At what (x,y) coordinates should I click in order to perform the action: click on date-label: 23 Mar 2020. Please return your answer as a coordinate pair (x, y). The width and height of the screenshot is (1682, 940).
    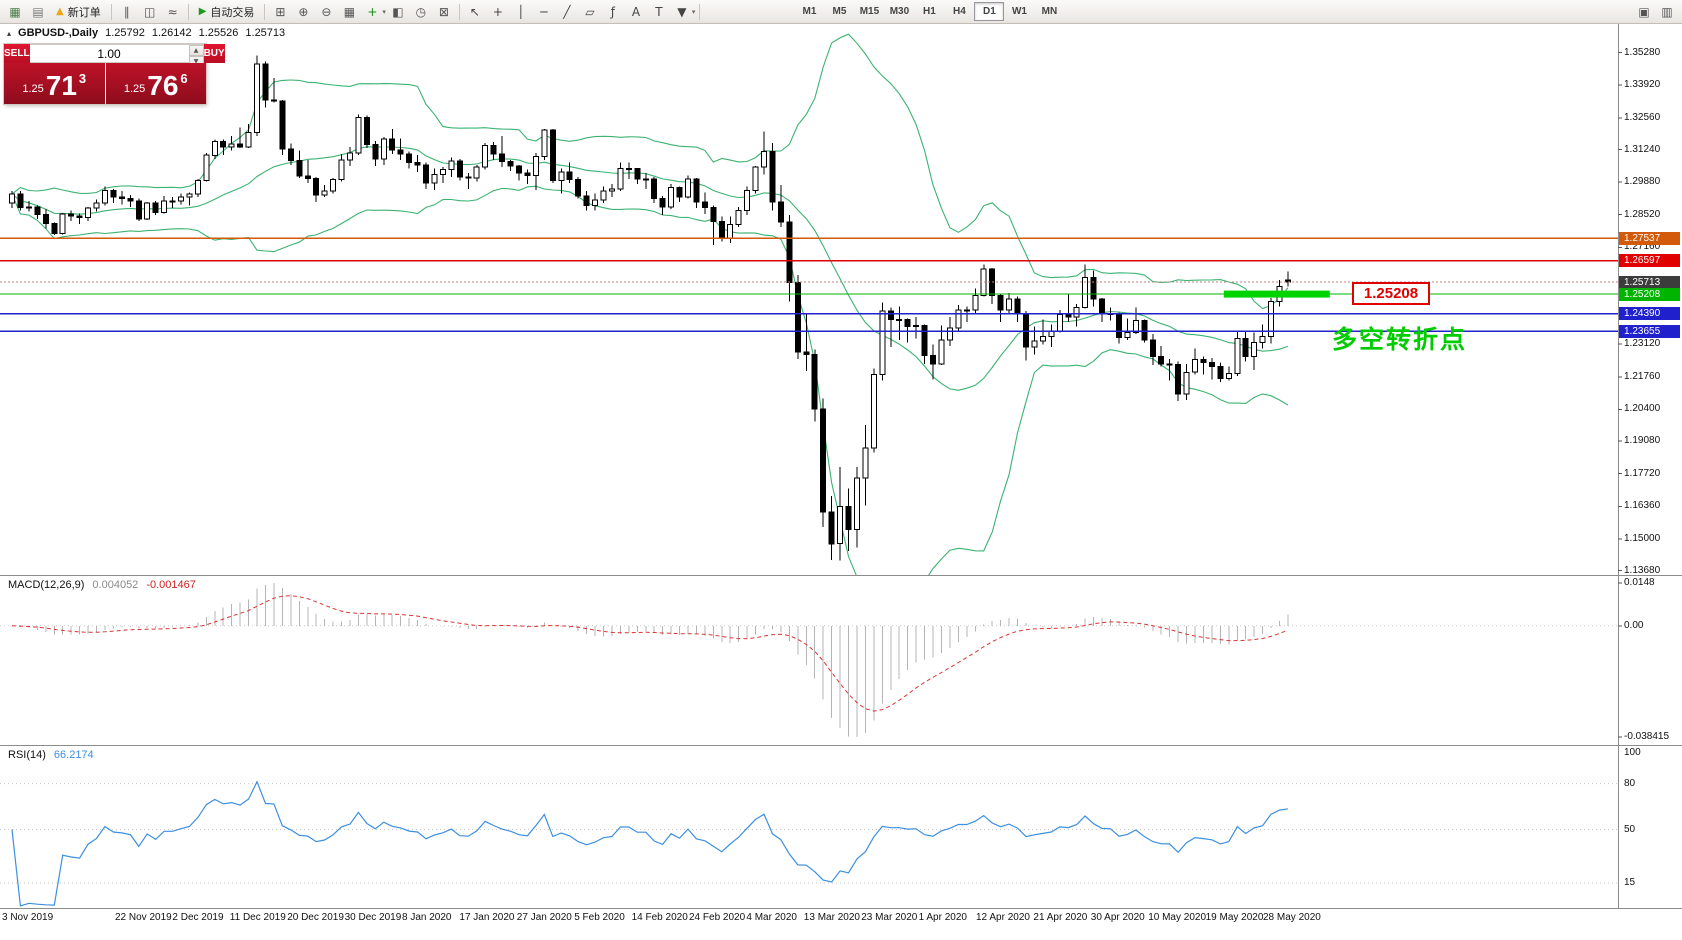
    Looking at the image, I should click on (889, 917).